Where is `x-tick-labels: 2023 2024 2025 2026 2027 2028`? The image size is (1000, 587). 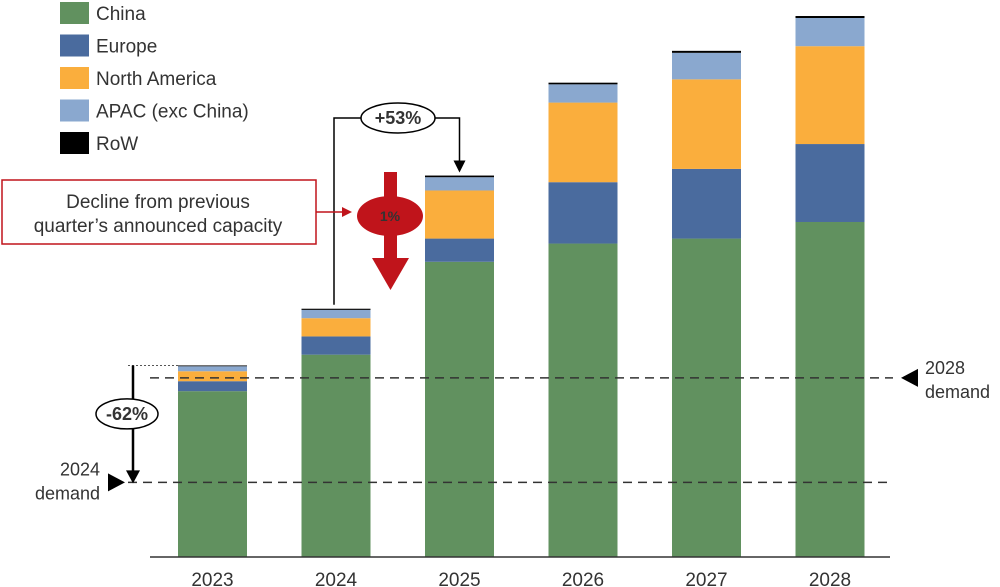 x-tick-labels: 2023 2024 2025 2026 2027 2028 is located at coordinates (521, 578).